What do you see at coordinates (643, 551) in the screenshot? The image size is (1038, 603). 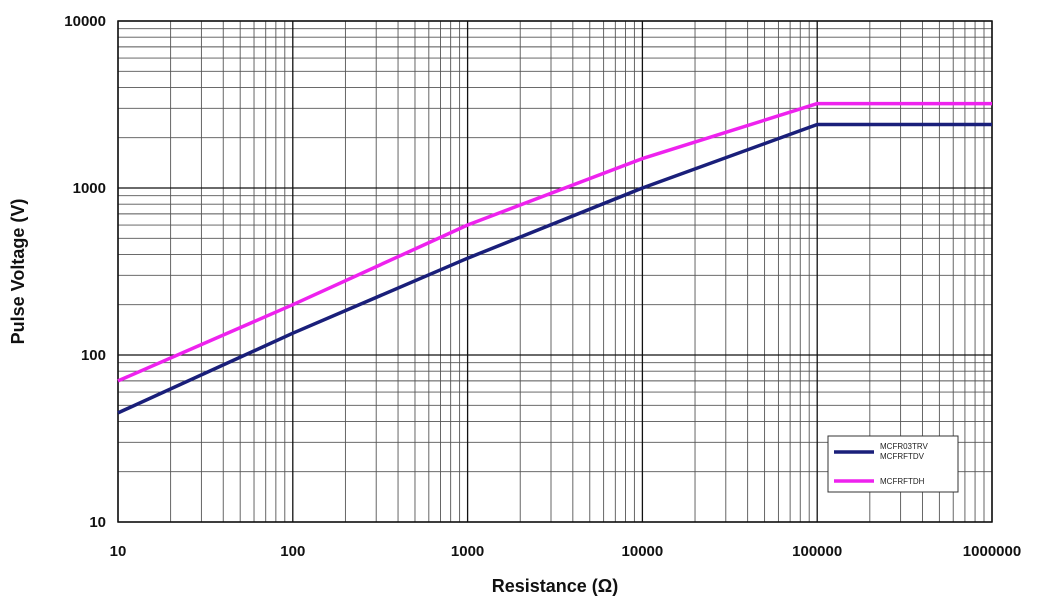 I see `x-tick-label: 10000` at bounding box center [643, 551].